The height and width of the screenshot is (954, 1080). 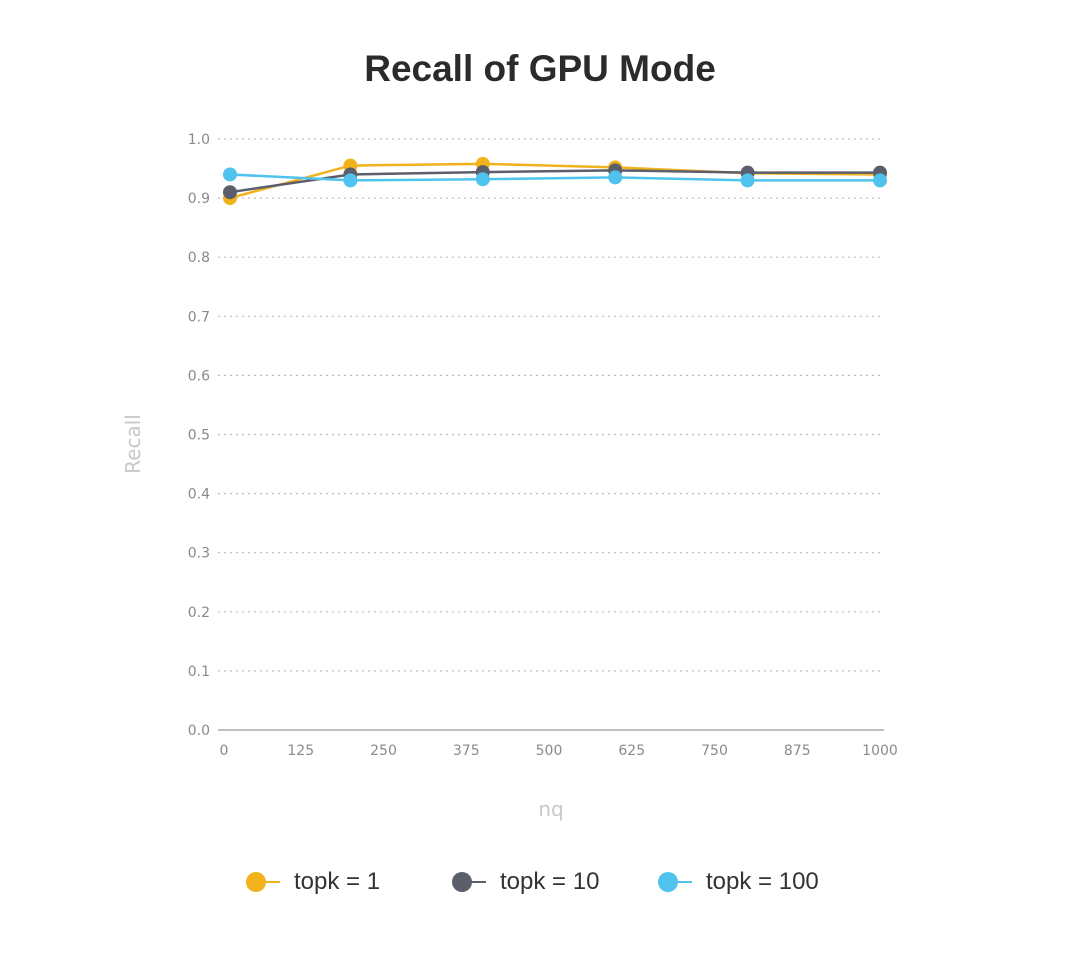 I want to click on legend: topk = 1 topk = 10 topk = 100, so click(x=540, y=882).